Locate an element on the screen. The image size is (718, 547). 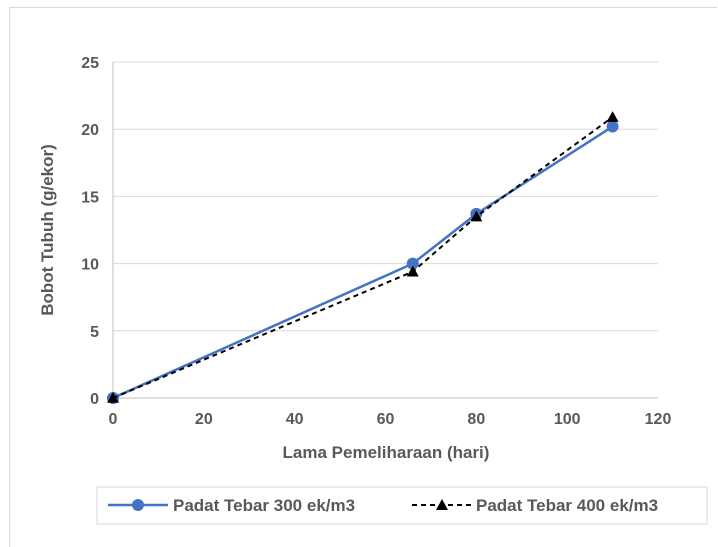
x-tick-label-80: 80 is located at coordinates (476, 419).